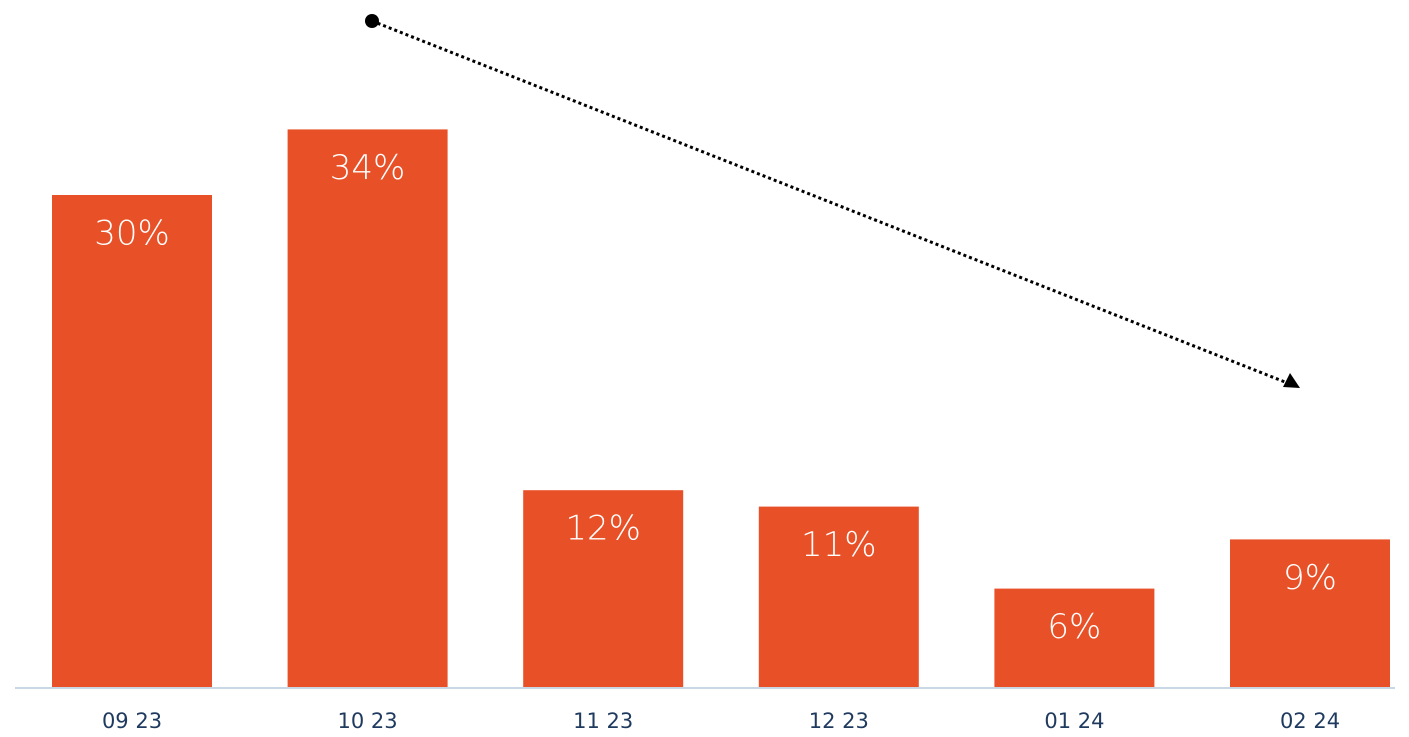 Image resolution: width=1409 pixels, height=737 pixels. Describe the element at coordinates (1291, 380) in the screenshot. I see `trend-arrowhead` at that location.